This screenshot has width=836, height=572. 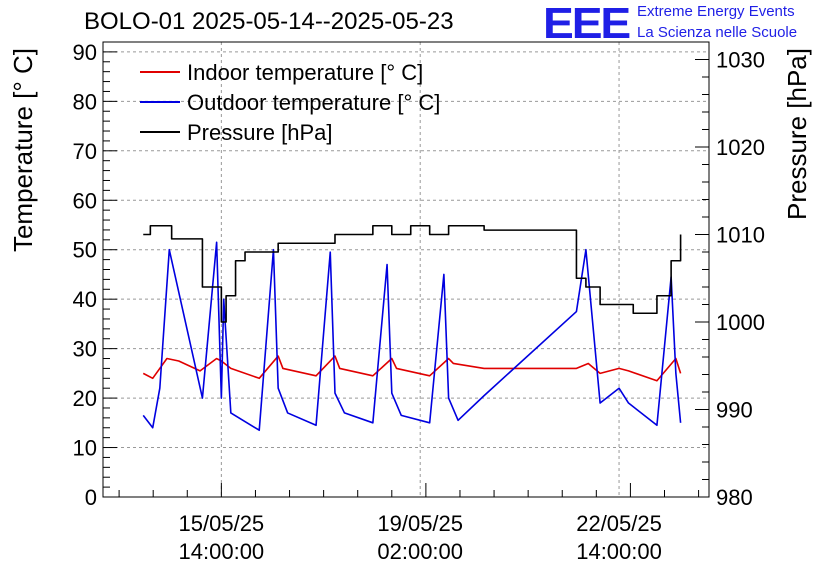 What do you see at coordinates (740, 322) in the screenshot?
I see `y2-tick-label: 1000` at bounding box center [740, 322].